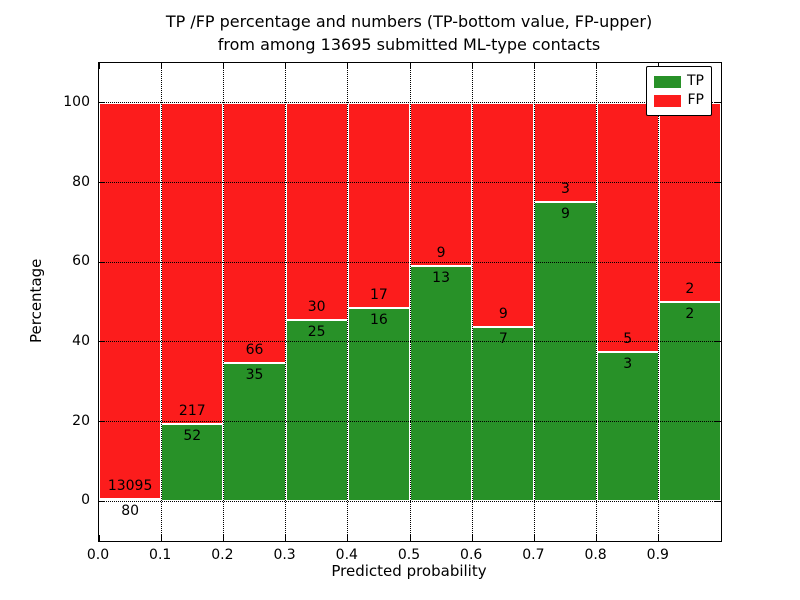 The height and width of the screenshot is (600, 800). I want to click on bar-tp-count-label: 9, so click(565, 214).